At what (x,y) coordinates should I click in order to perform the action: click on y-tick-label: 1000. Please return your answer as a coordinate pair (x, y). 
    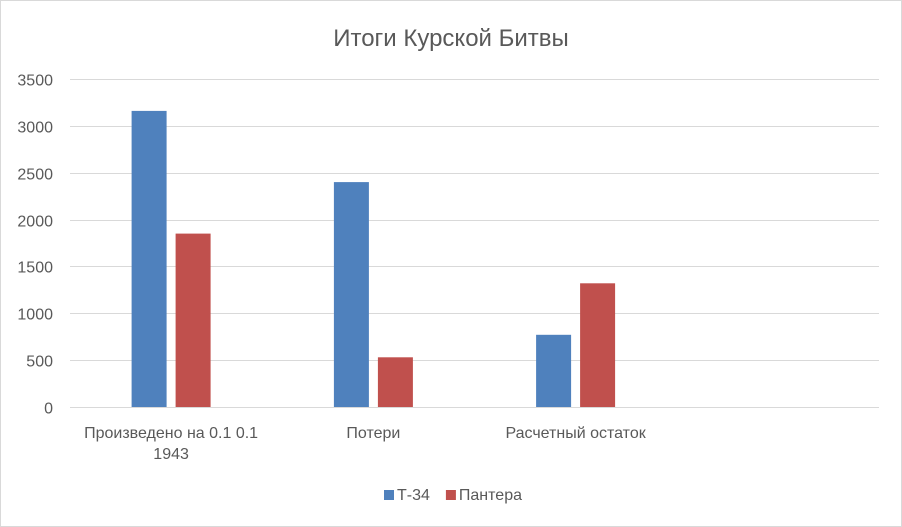
    Looking at the image, I should click on (35, 315).